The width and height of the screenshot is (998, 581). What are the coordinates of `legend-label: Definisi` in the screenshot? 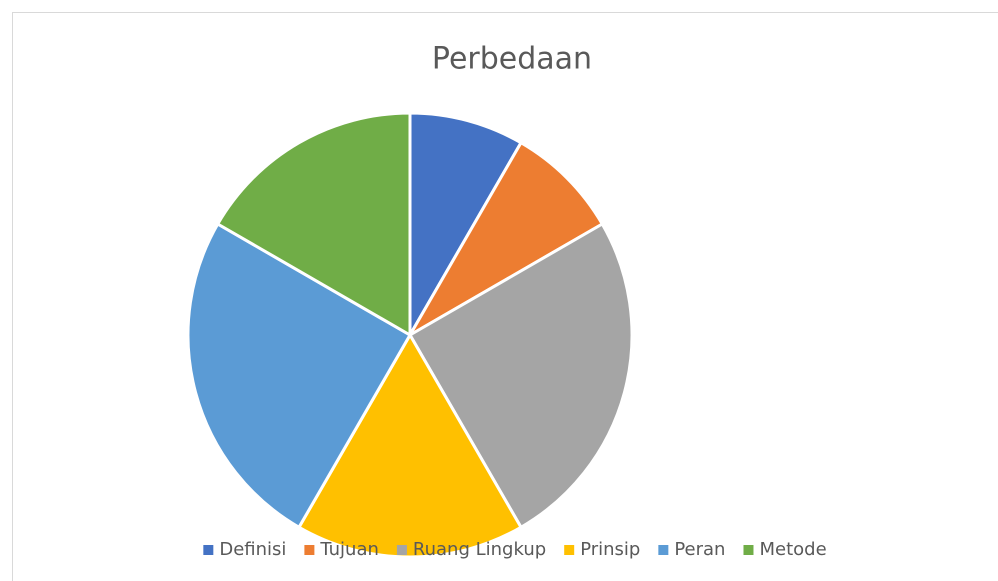 It's located at (252, 549).